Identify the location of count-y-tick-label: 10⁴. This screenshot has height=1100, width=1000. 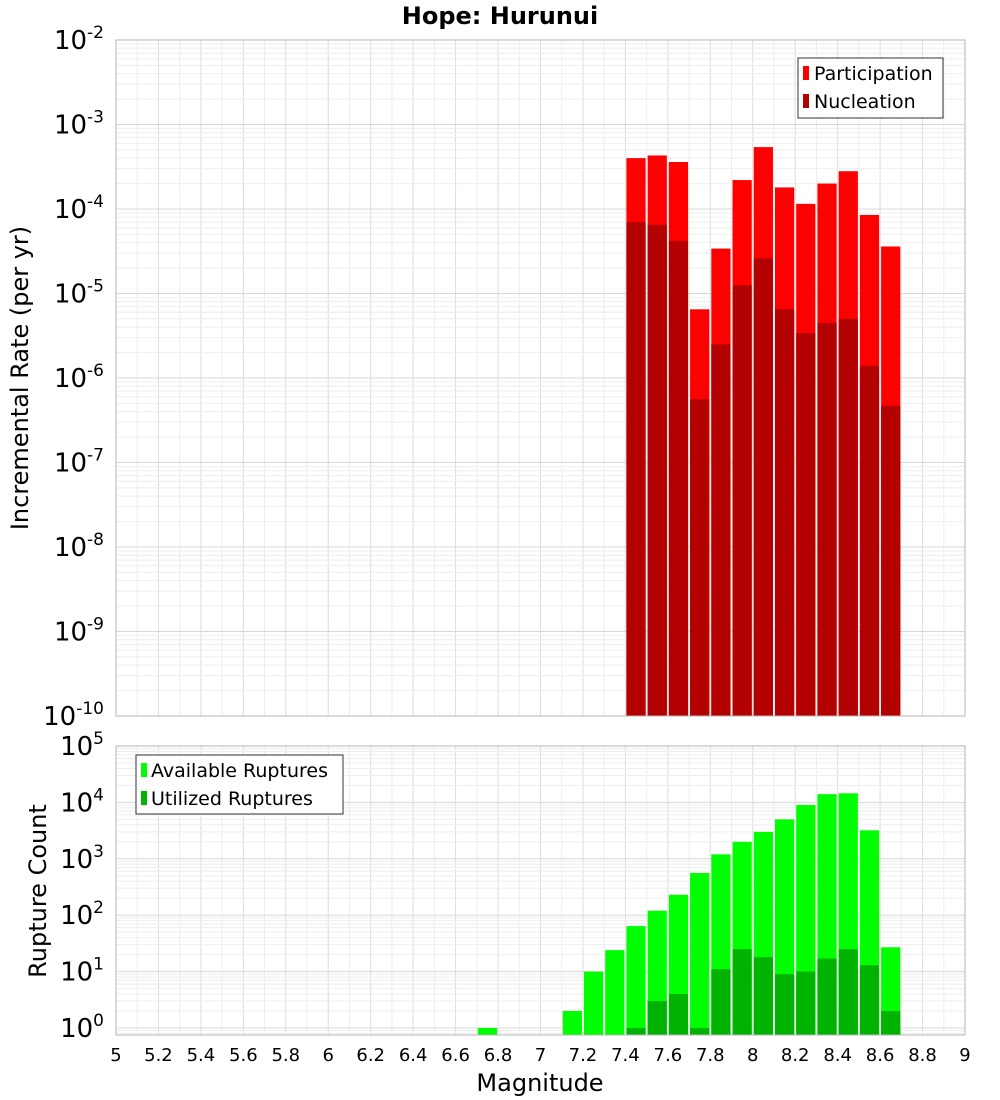
(82, 801).